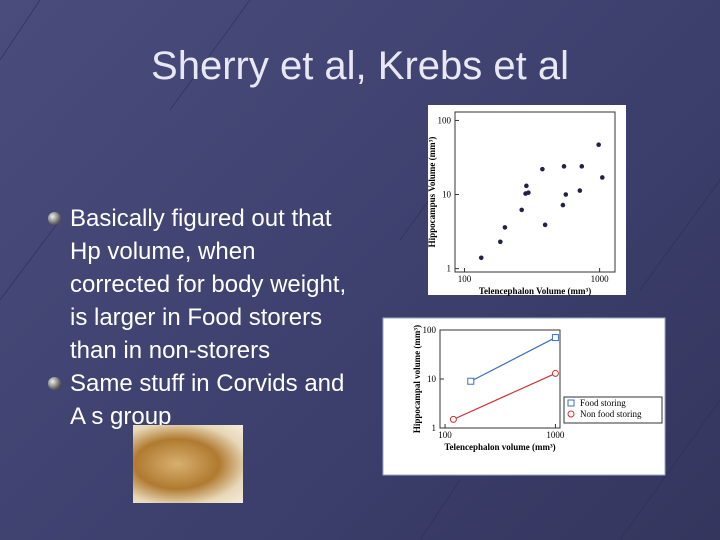 The width and height of the screenshot is (720, 540). I want to click on x-axis-label: Telencephalon Volume (mm³), so click(535, 291).